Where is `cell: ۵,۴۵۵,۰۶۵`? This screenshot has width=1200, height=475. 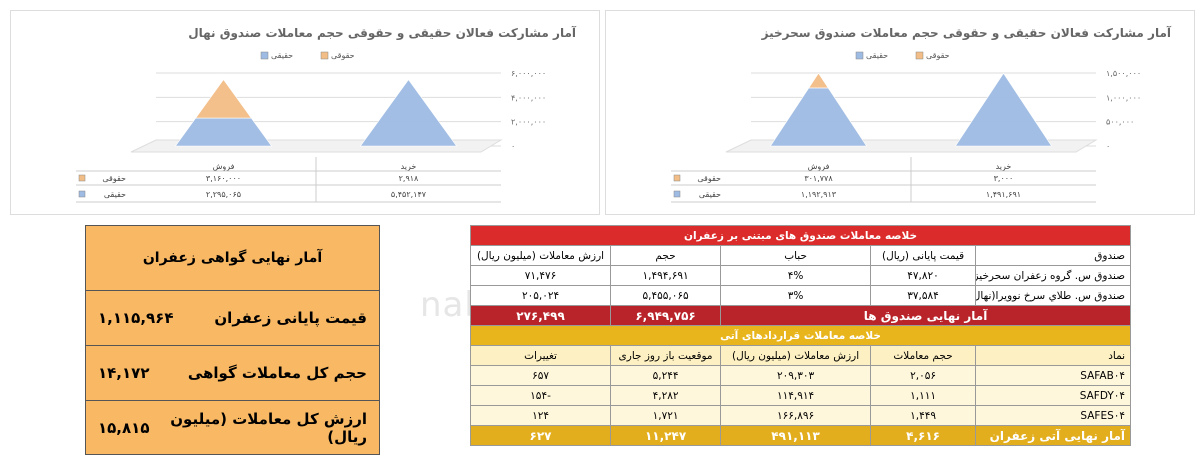 cell: ۵,۴۵۵,۰۶۵ is located at coordinates (666, 295).